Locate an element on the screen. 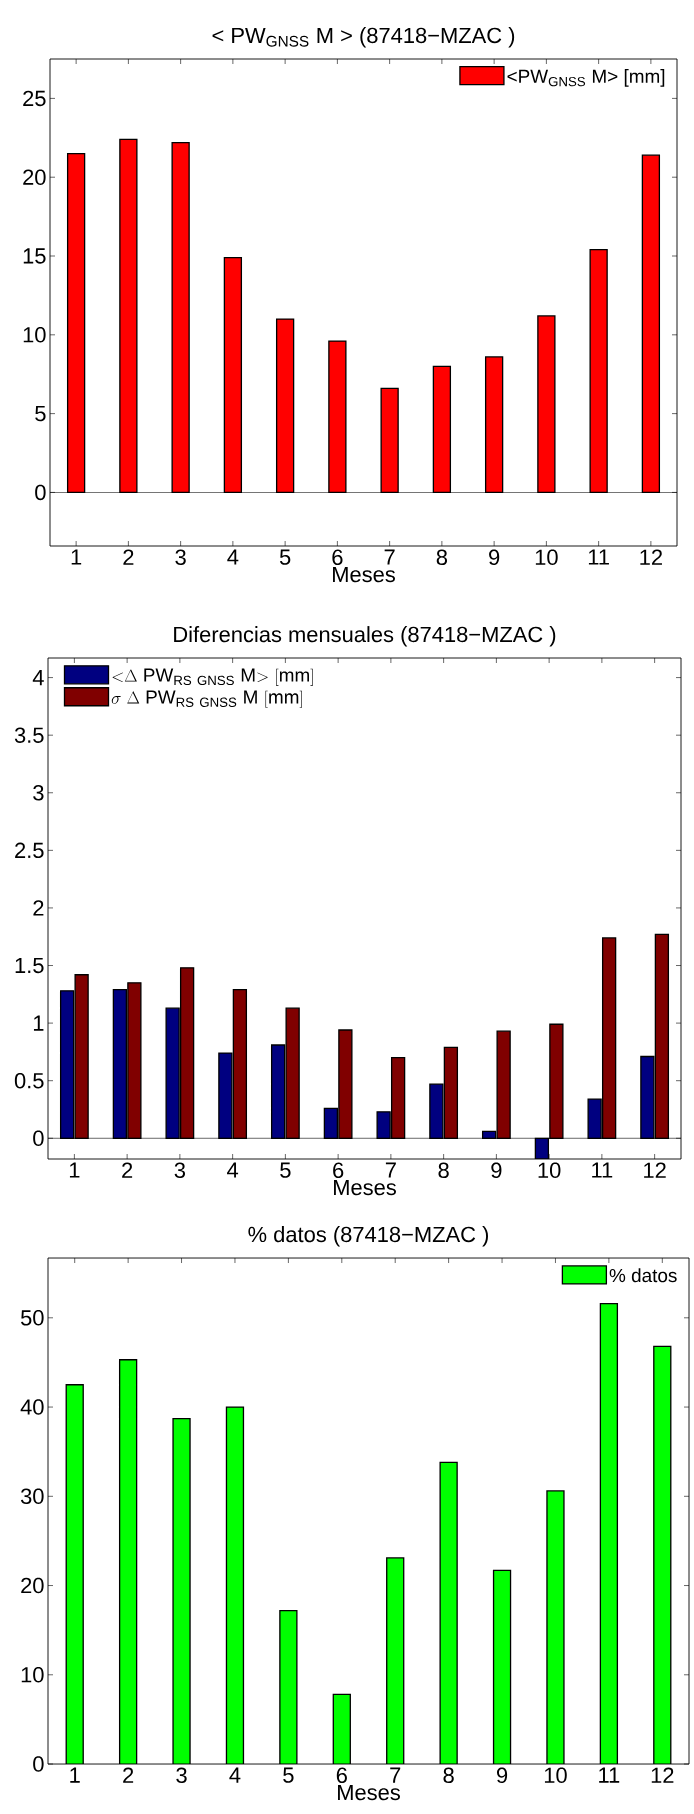 The height and width of the screenshot is (1814, 694). legend-label: $\sigma\ \Delta\ \mathrm{PW}_{\mathrm{RS\ GNSS}}\ \mathrm{M\ [mm]}$ is located at coordinates (206, 699).